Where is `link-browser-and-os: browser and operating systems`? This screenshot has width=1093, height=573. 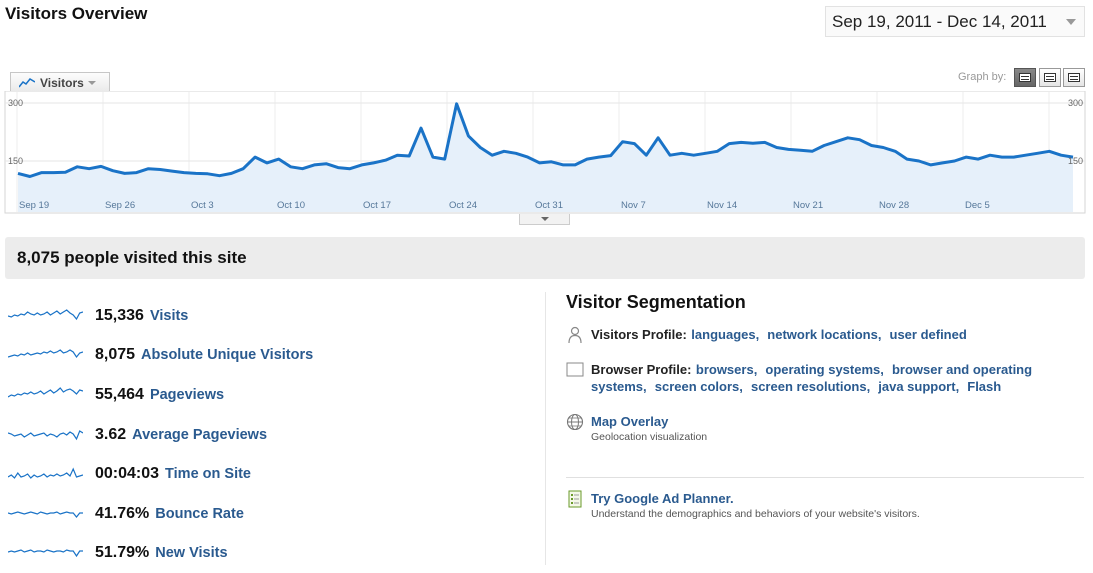 link-browser-and-os: browser and operating systems is located at coordinates (812, 378).